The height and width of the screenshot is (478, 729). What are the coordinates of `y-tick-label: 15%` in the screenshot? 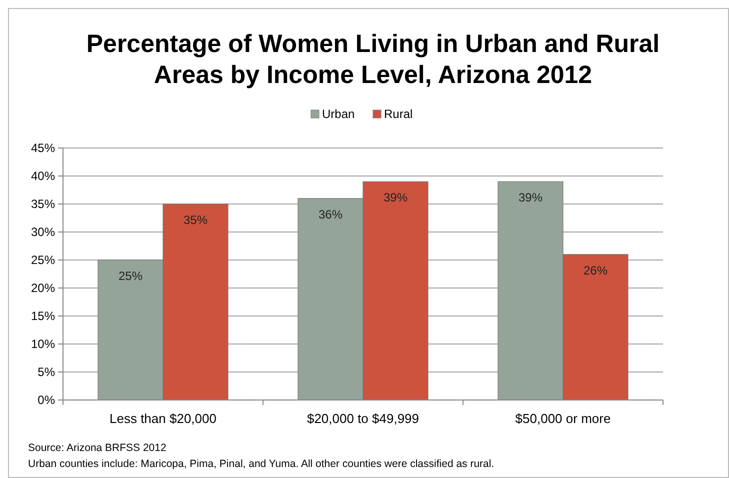 It's located at (43, 316).